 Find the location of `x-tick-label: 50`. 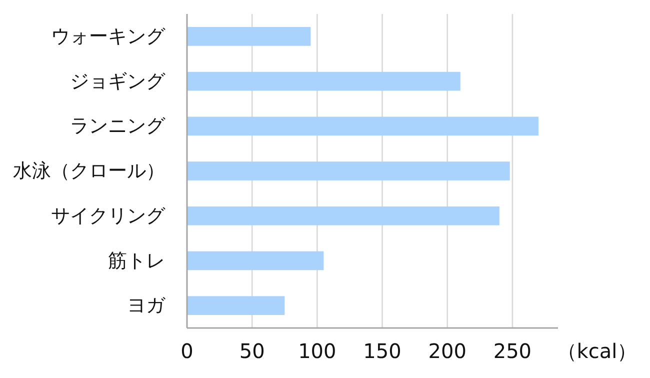

x-tick-label: 50 is located at coordinates (252, 351).